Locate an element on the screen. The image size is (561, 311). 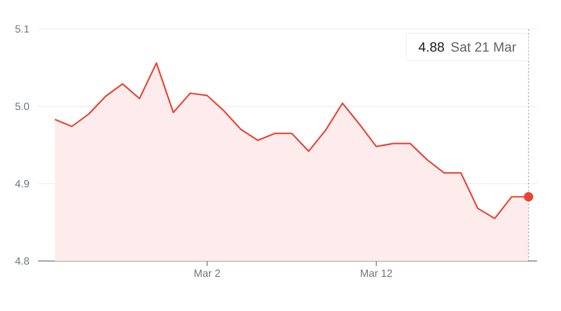
annotation: 4.88 is located at coordinates (431, 47).